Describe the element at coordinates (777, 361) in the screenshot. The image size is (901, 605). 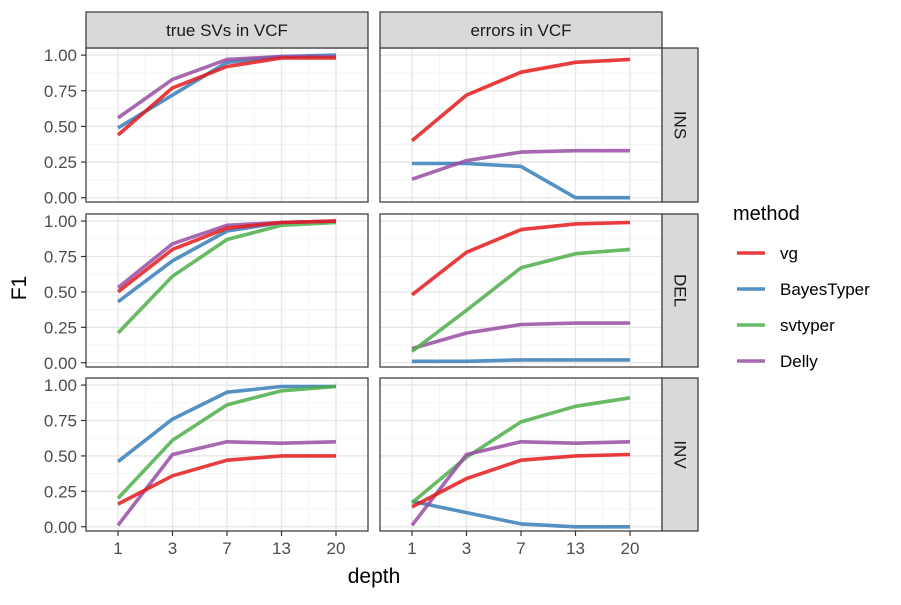
I see `legend-item-delly: Delly` at that location.